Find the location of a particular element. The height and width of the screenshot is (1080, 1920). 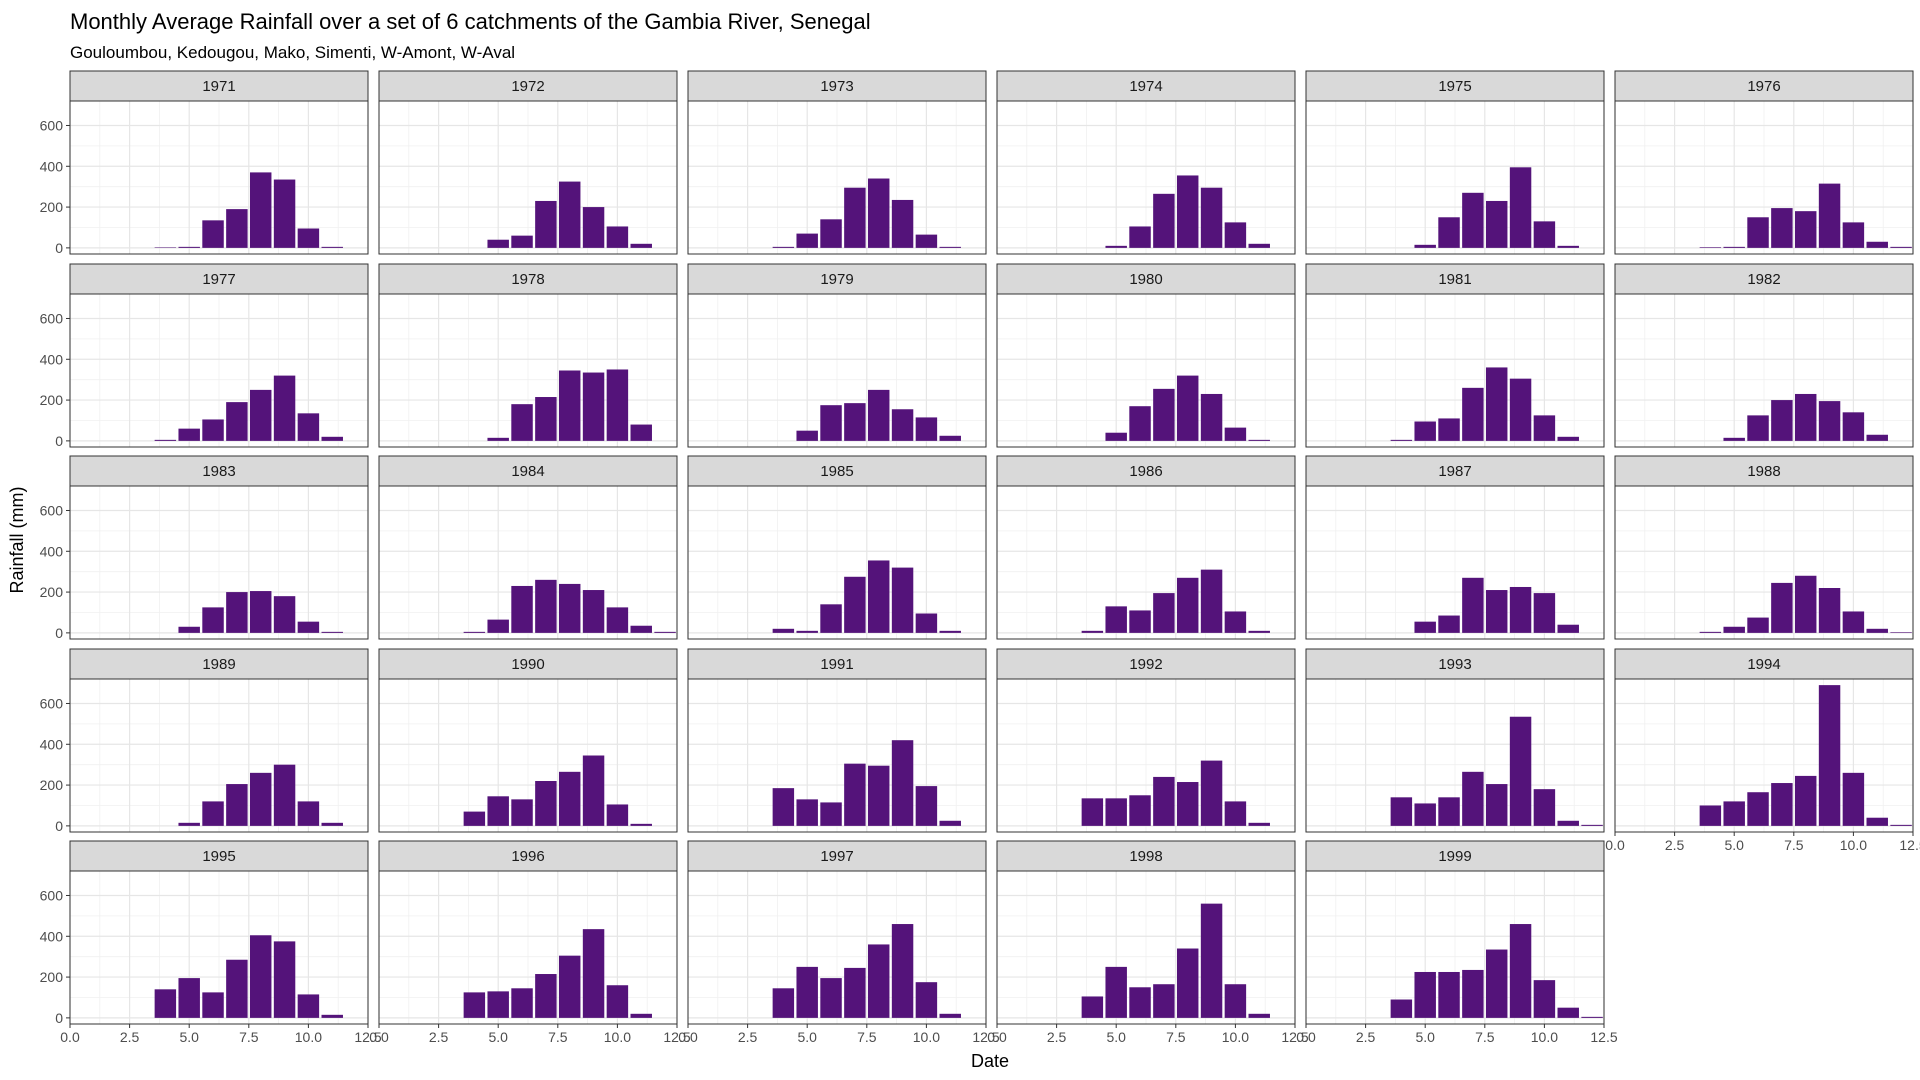

x-tick-label: 7.5 is located at coordinates (1794, 845).